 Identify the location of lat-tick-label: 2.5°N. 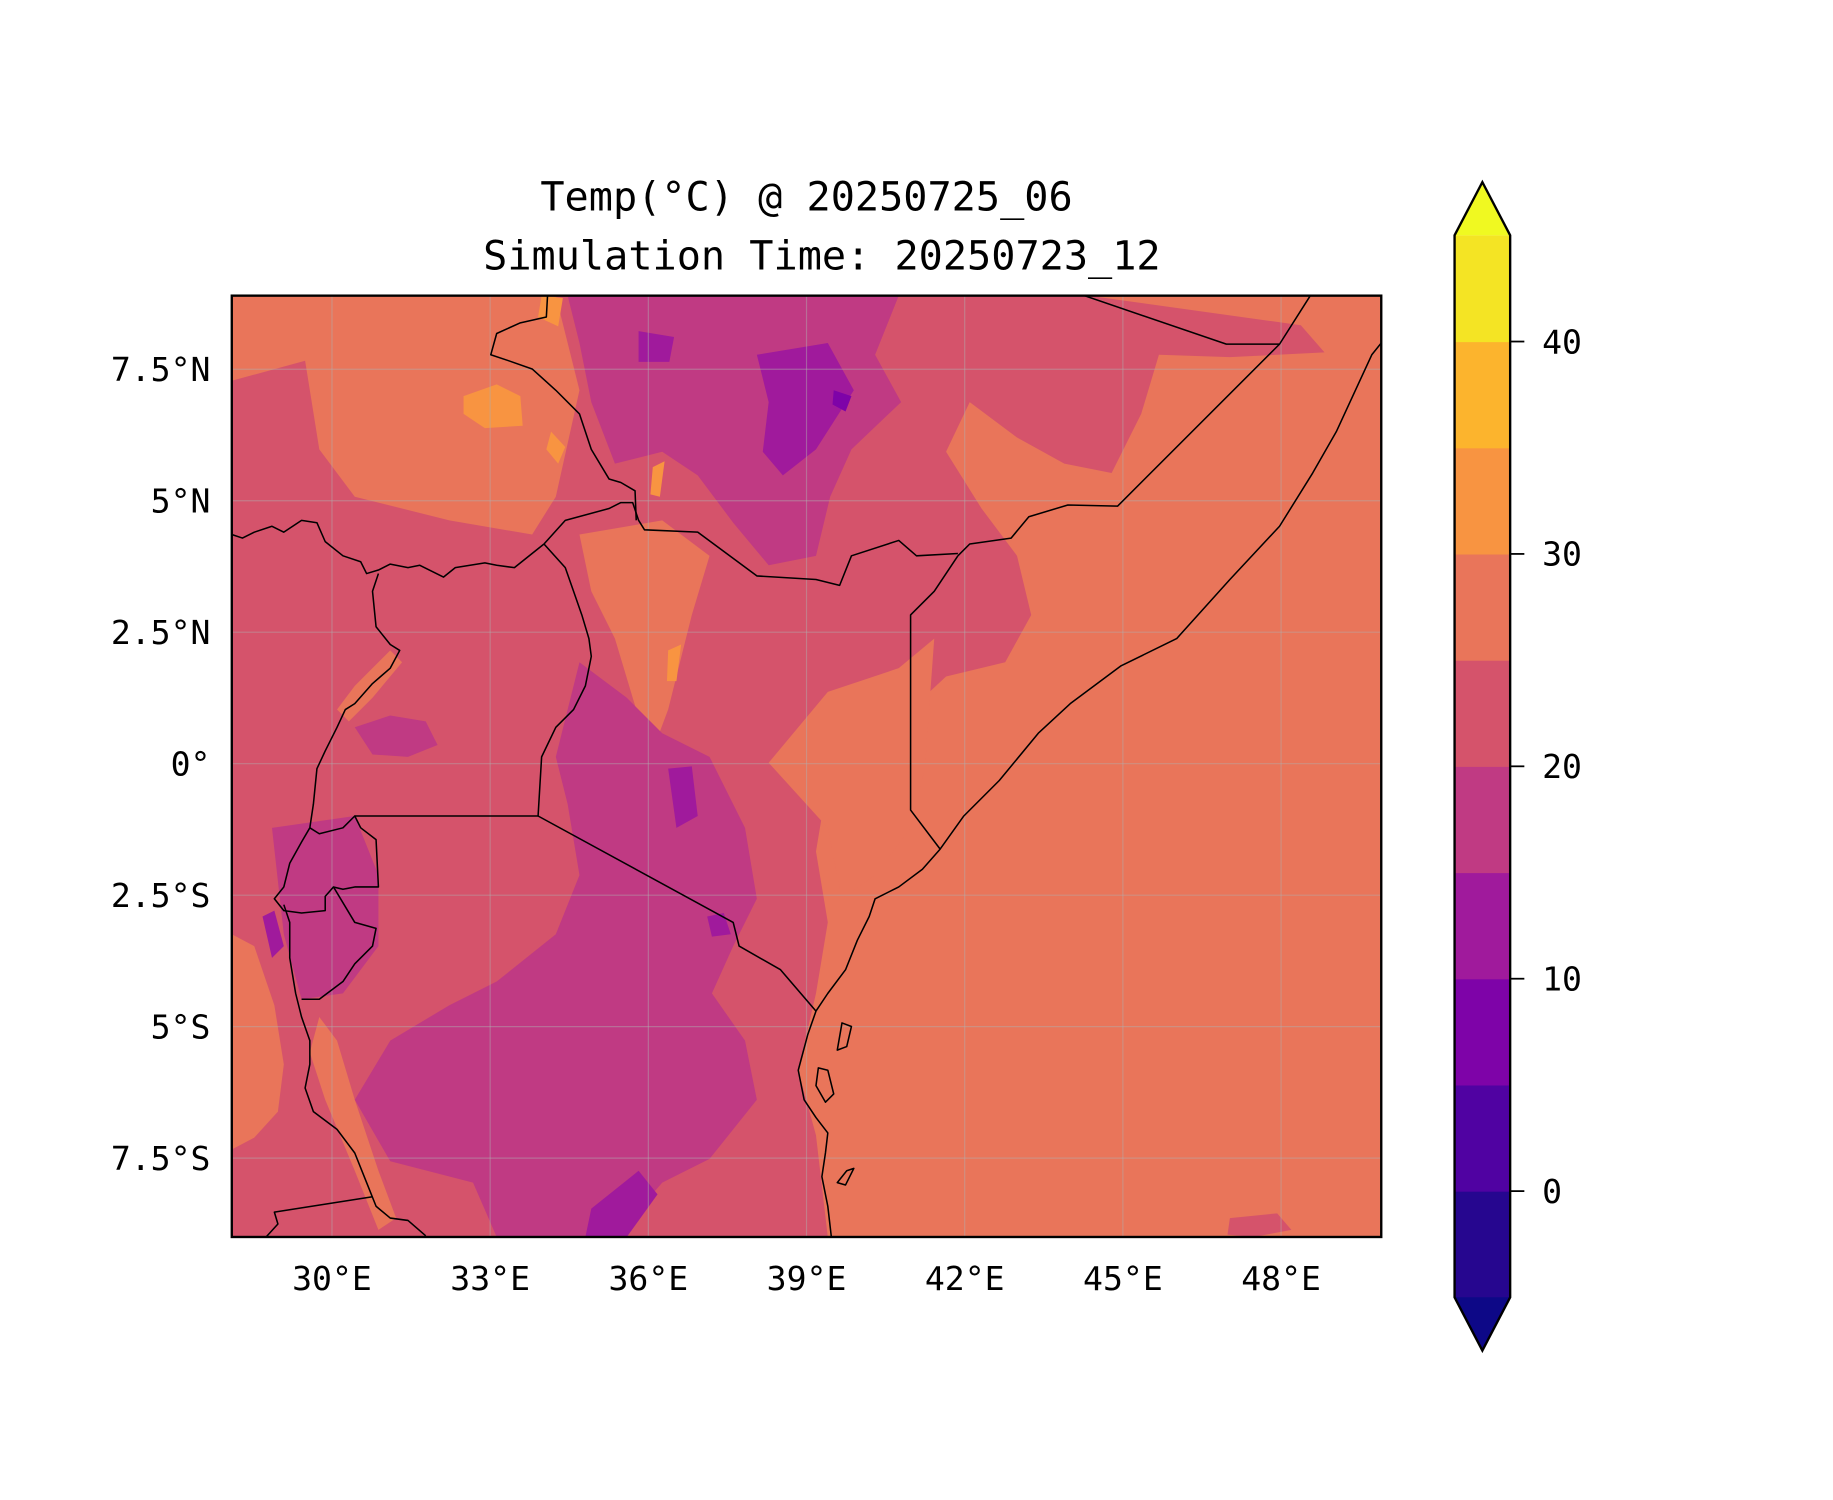
(161, 632).